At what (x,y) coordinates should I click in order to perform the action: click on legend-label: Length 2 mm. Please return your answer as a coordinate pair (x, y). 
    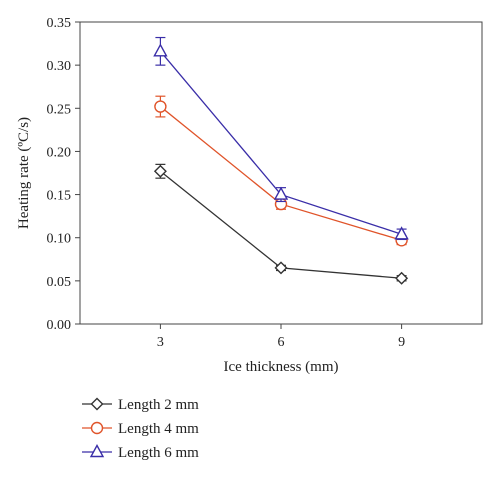
    Looking at the image, I should click on (158, 405).